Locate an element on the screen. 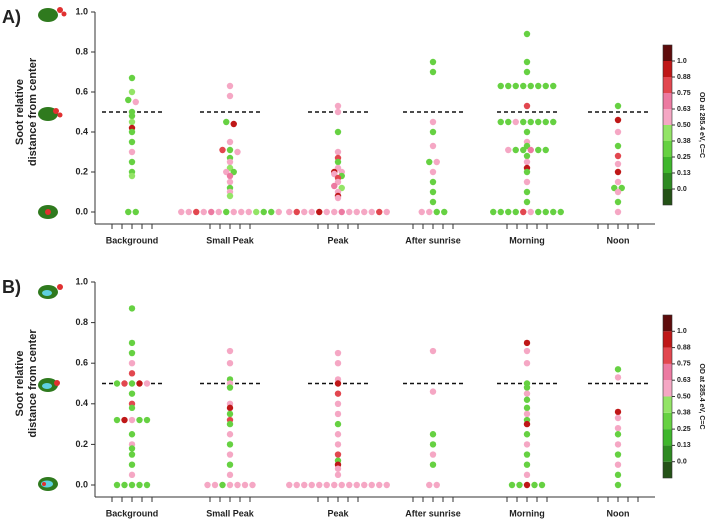  y-axis-label-line: Soot relative is located at coordinates (20, 383).